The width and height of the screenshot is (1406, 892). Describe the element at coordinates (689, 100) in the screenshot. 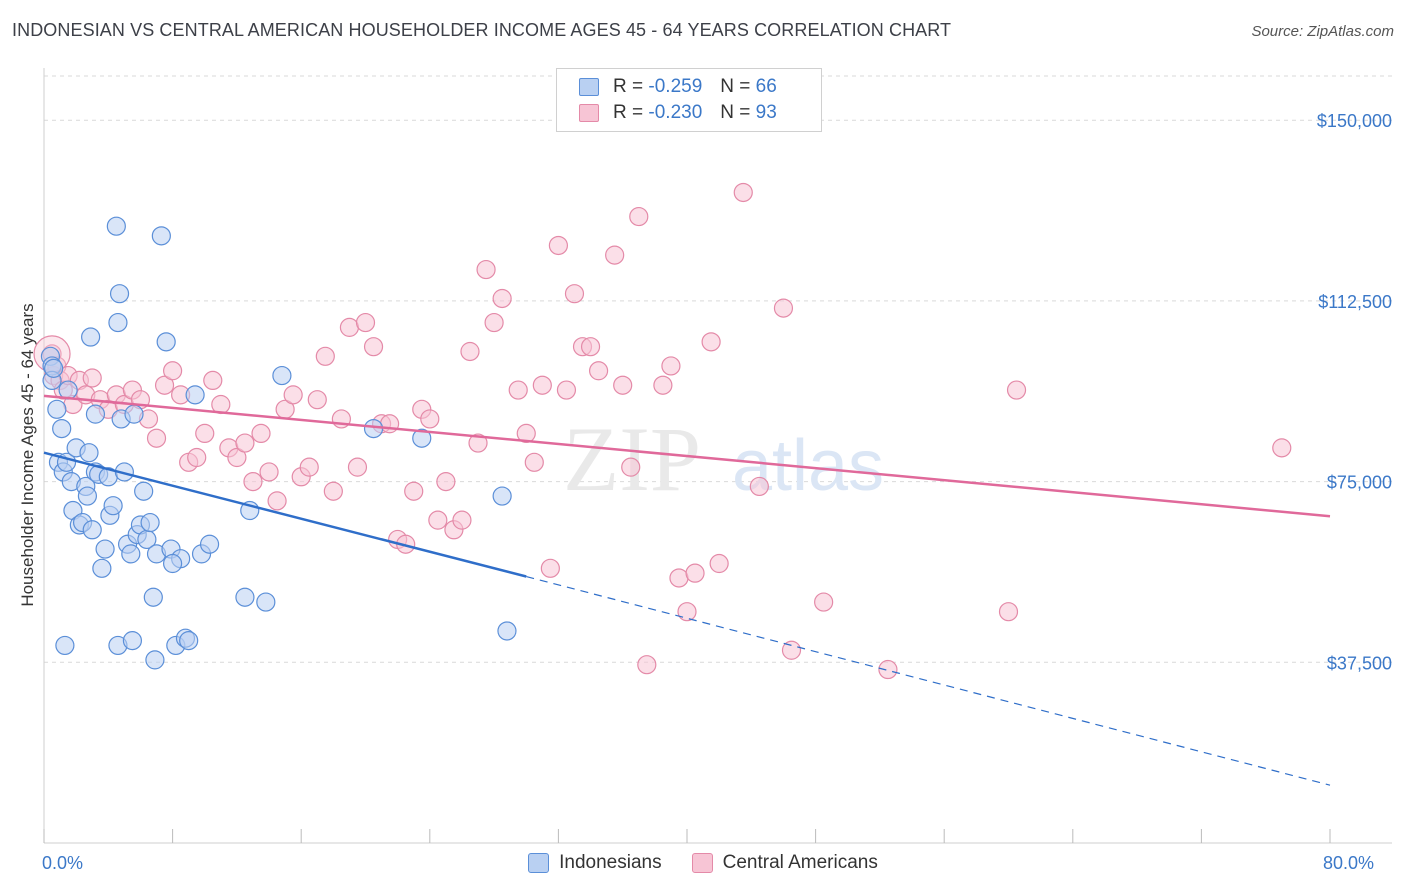

I see `correlation-legend: R = -0.259 N = 66 R = -0.230 N = 93` at that location.